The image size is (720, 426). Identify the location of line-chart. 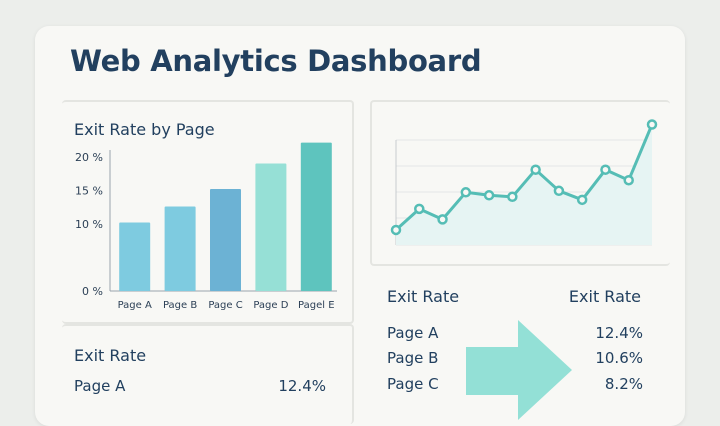
(524, 182).